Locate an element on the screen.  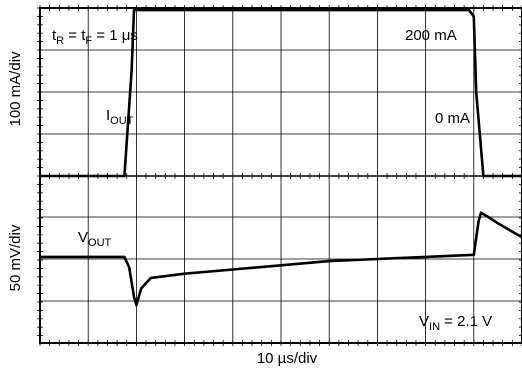
y-axis-label-bottom: 50 mV/div is located at coordinates (15, 257).